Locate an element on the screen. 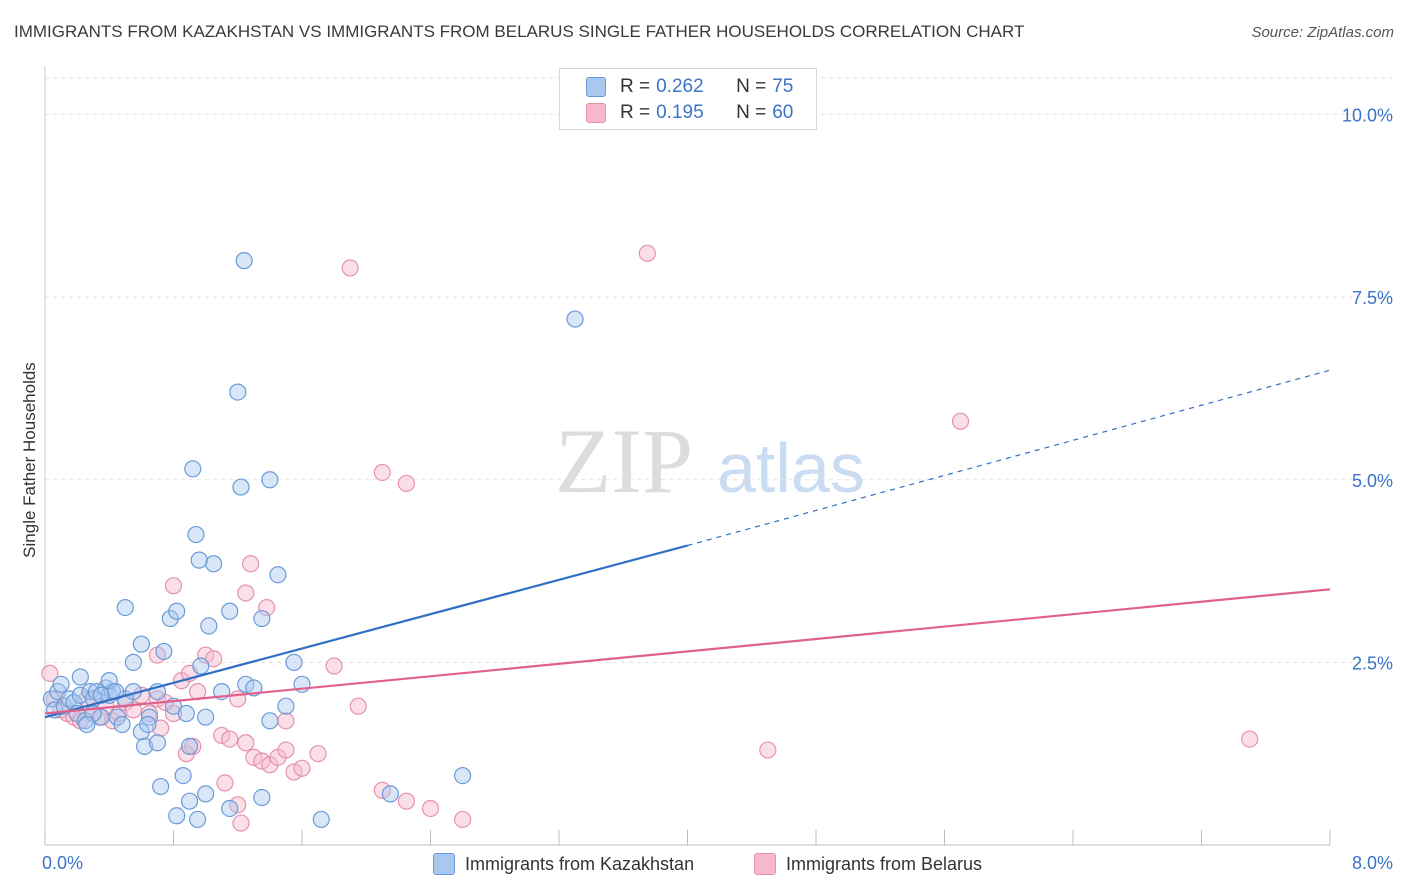  legend-swatch-belarus is located at coordinates (596, 113).